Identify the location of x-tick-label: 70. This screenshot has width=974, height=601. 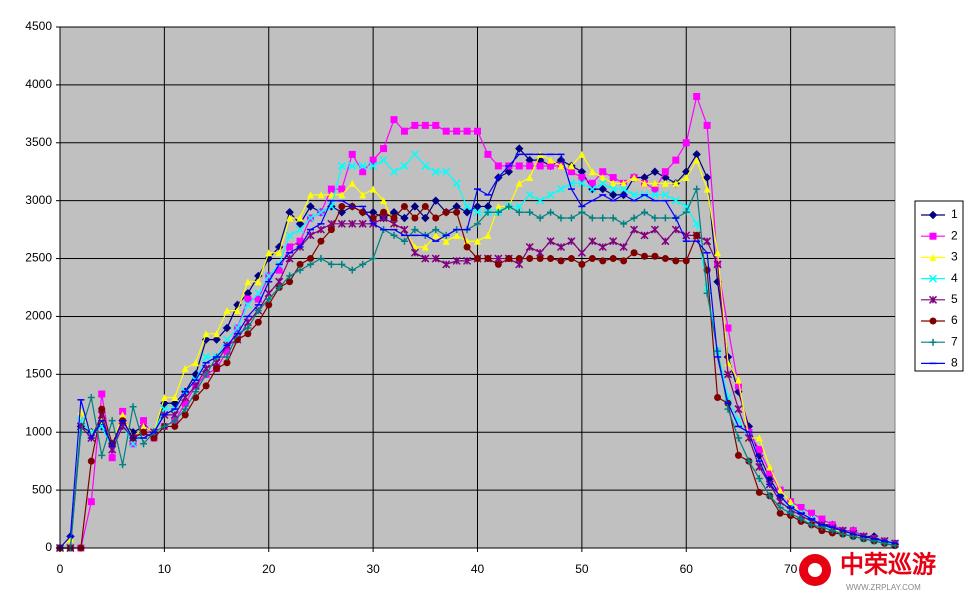
(791, 569).